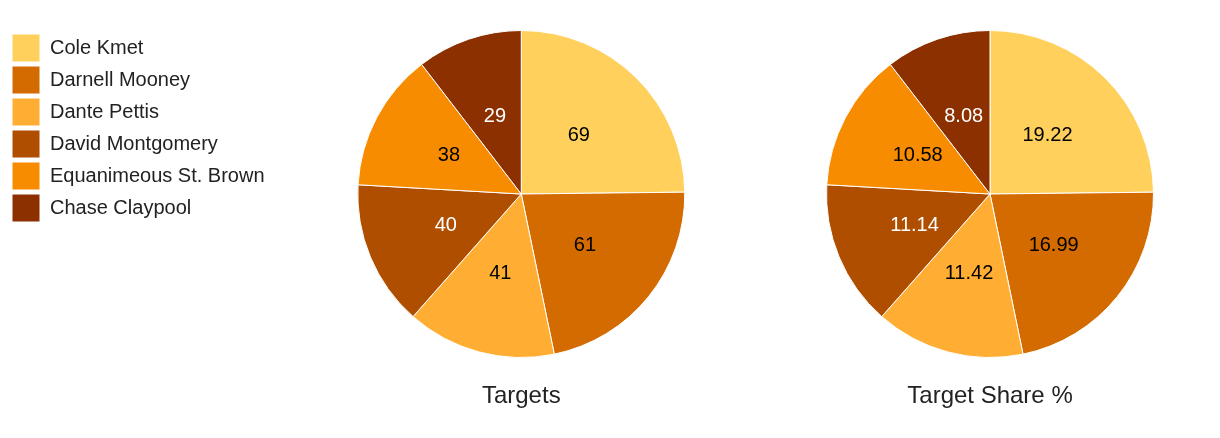  Describe the element at coordinates (914, 224) in the screenshot. I see `data-label: 11.14` at that location.